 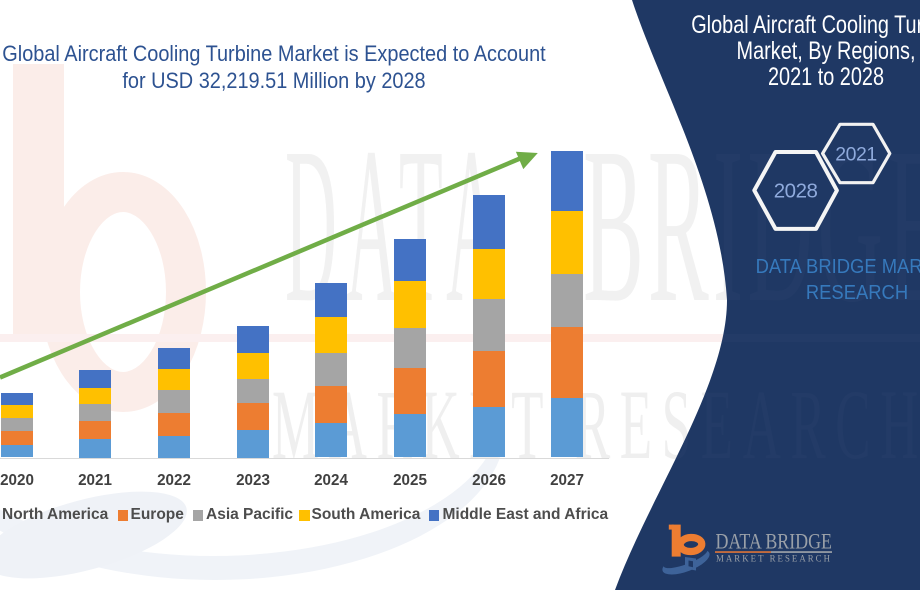 I want to click on svg-text: DATA BRIDGE, so click(x=774, y=541).